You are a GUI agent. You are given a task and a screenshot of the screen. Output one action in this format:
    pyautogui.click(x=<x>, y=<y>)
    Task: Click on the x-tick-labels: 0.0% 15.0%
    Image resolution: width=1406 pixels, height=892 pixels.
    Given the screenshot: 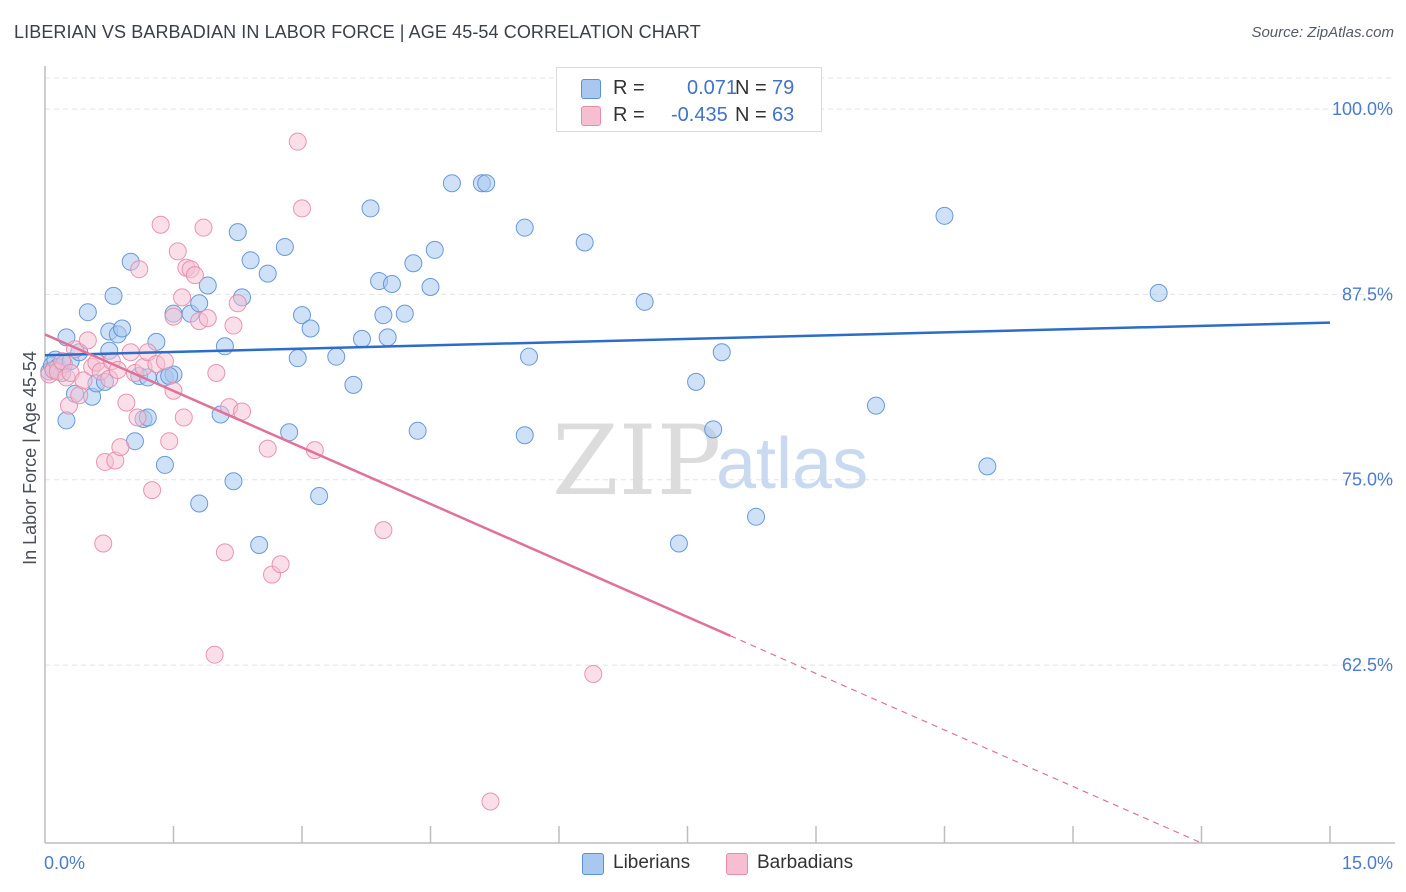 What is the action you would take?
    pyautogui.click(x=718, y=863)
    